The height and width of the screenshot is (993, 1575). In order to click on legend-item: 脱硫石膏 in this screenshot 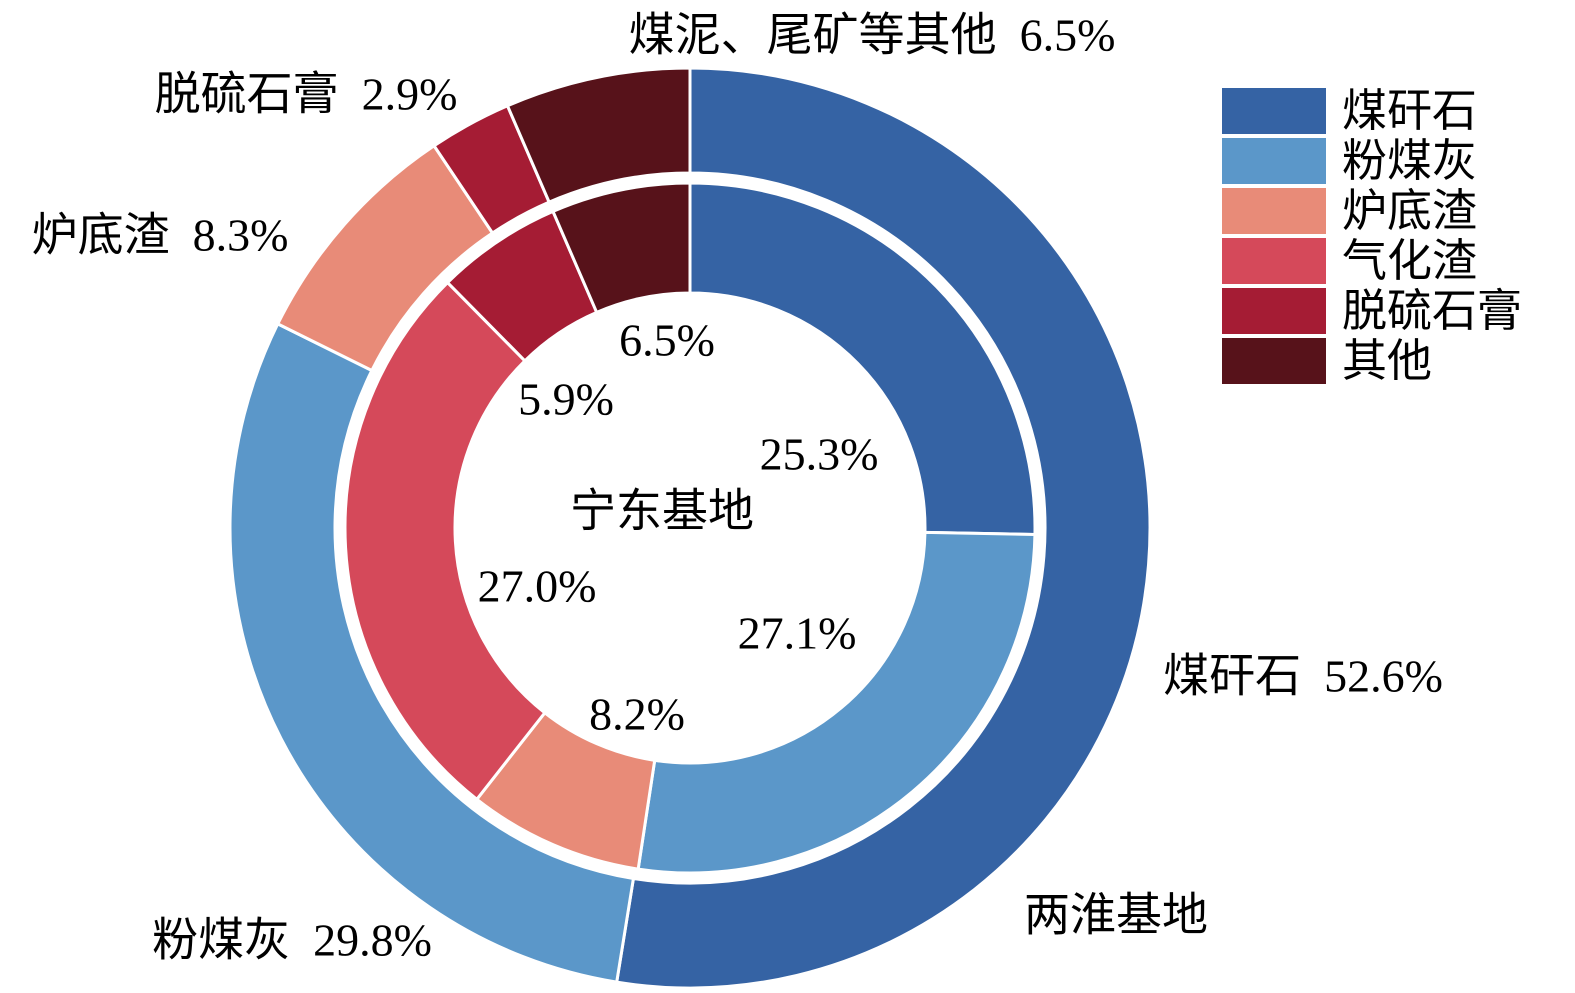, I will do `click(1372, 311)`.